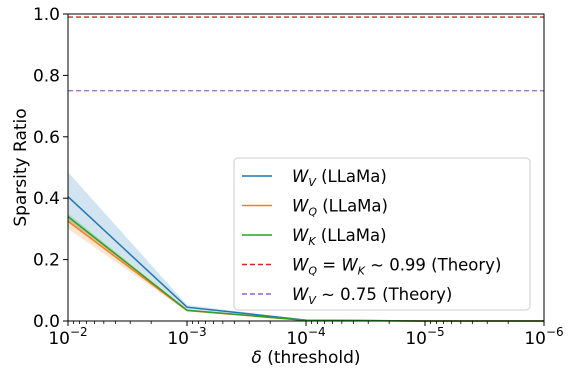  I want to click on y-tick-label: 0.0, so click(46, 322).